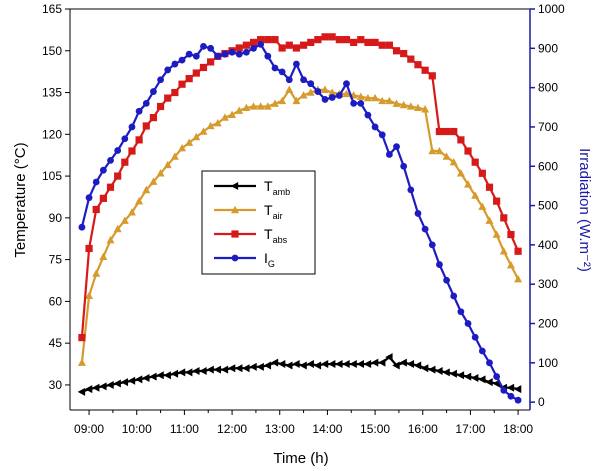  Describe the element at coordinates (375, 429) in the screenshot. I see `x-tick-label: 15:00` at that location.